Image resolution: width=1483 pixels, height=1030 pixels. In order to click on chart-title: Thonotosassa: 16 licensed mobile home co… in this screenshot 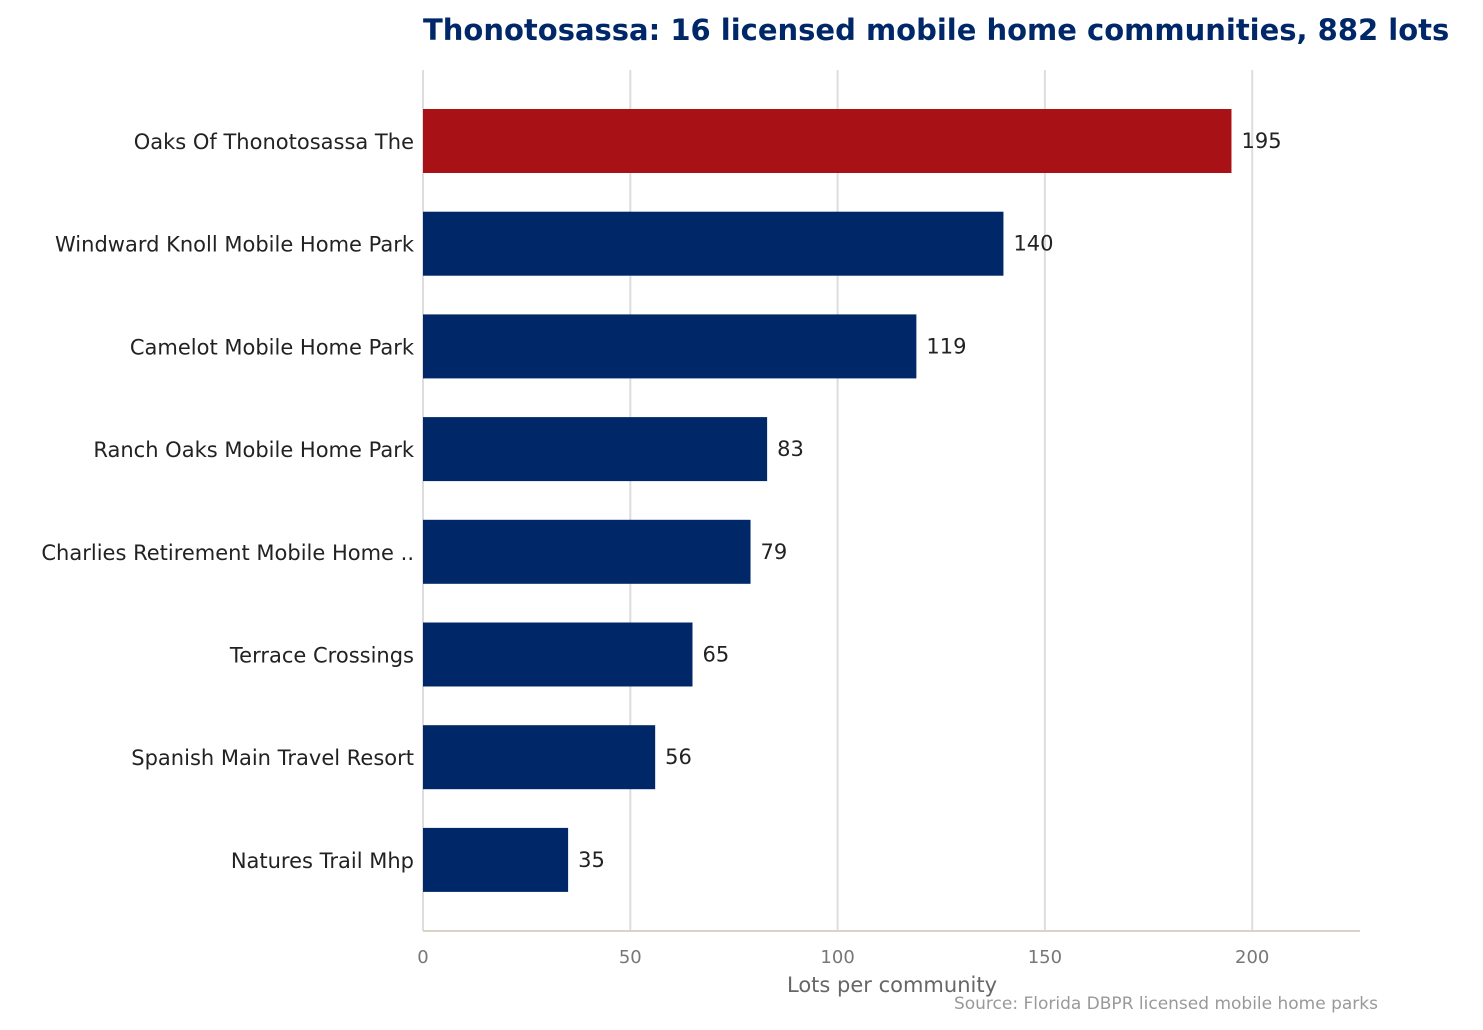, I will do `click(936, 30)`.